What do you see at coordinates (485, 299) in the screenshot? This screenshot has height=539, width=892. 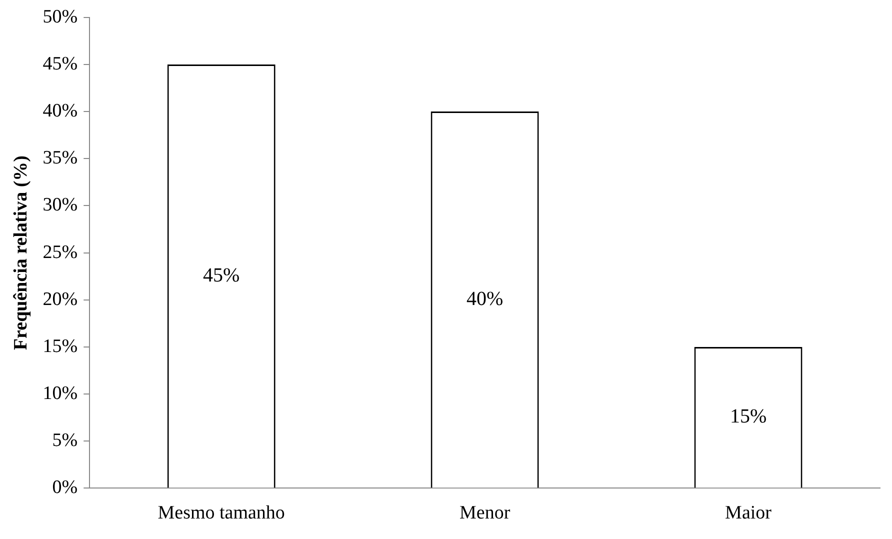 I see `data-label: 40%` at bounding box center [485, 299].